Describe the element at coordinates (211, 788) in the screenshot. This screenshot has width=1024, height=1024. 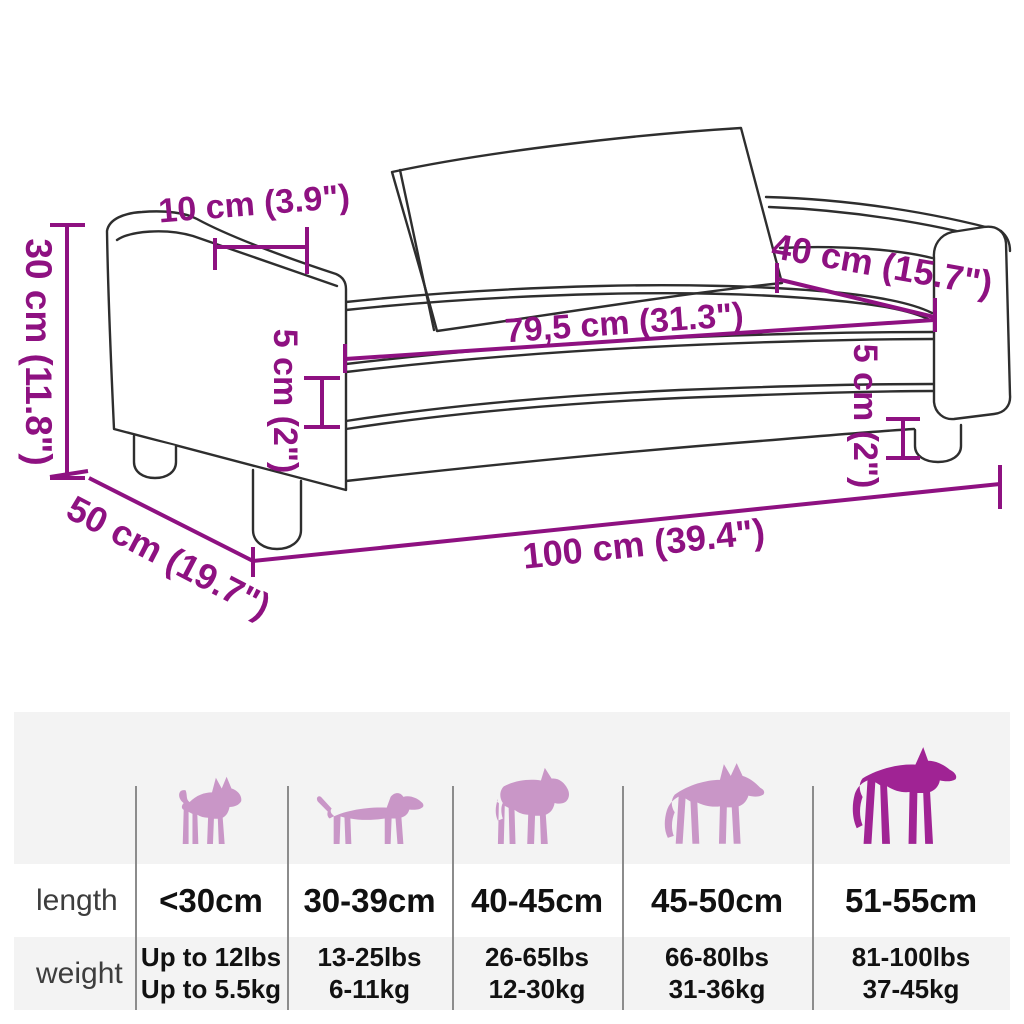
I see `dog-icon-chihuahua` at that location.